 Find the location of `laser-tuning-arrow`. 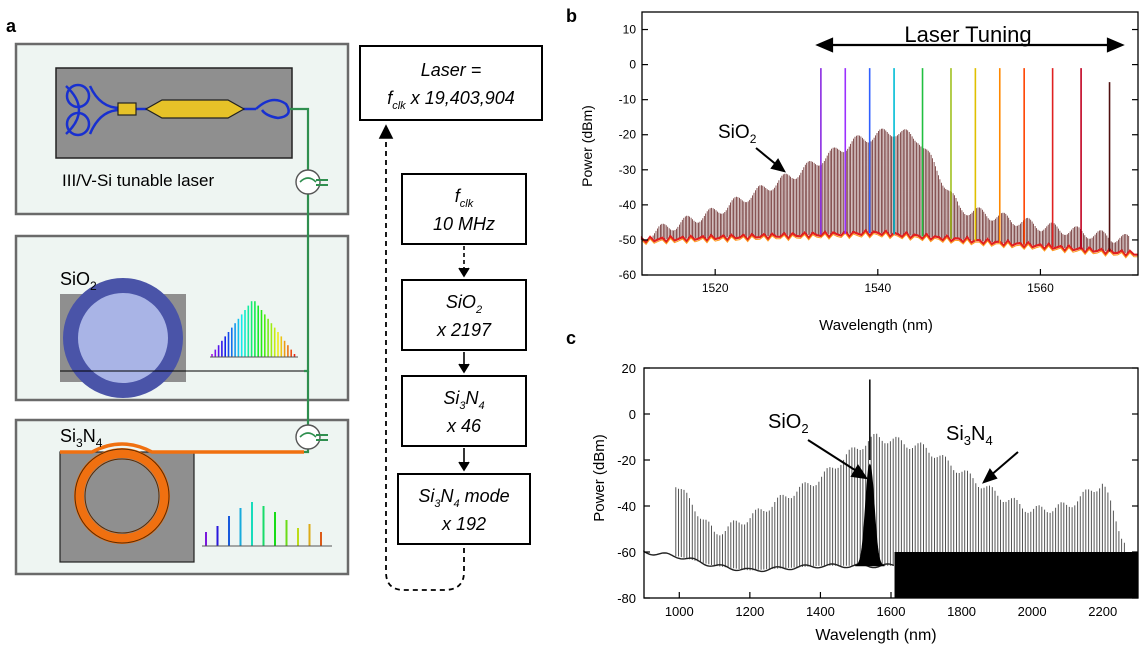

laser-tuning-arrow is located at coordinates (970, 45).